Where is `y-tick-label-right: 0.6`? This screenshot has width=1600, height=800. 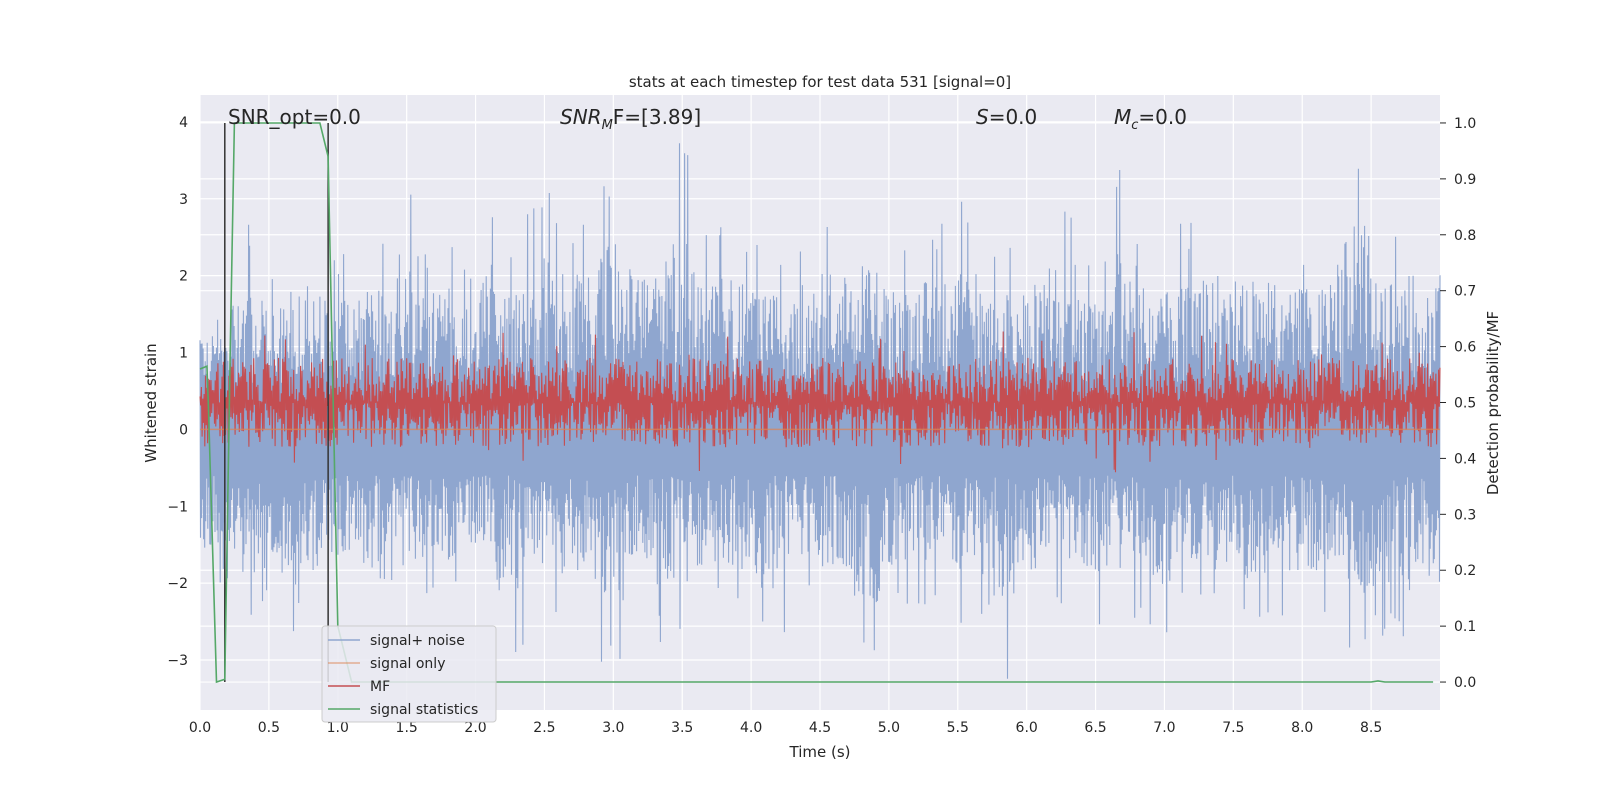 y-tick-label-right: 0.6 is located at coordinates (1465, 348).